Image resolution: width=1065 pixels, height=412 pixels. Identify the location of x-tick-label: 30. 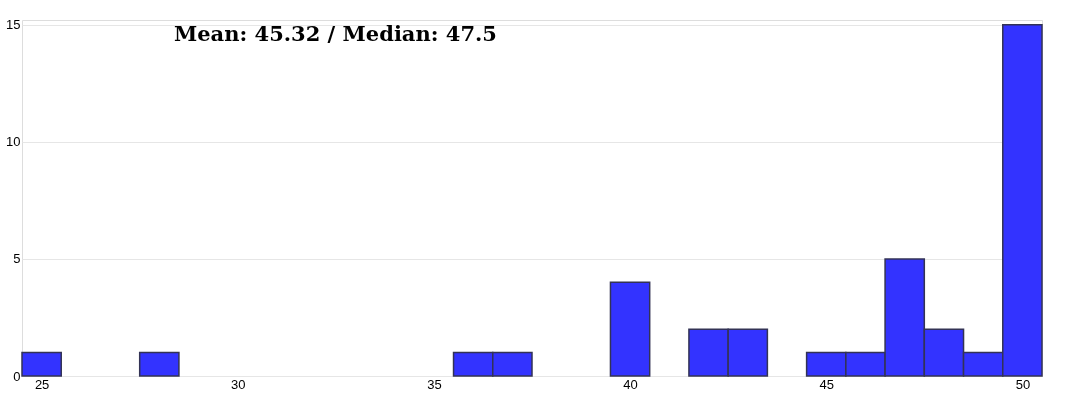
(238, 384).